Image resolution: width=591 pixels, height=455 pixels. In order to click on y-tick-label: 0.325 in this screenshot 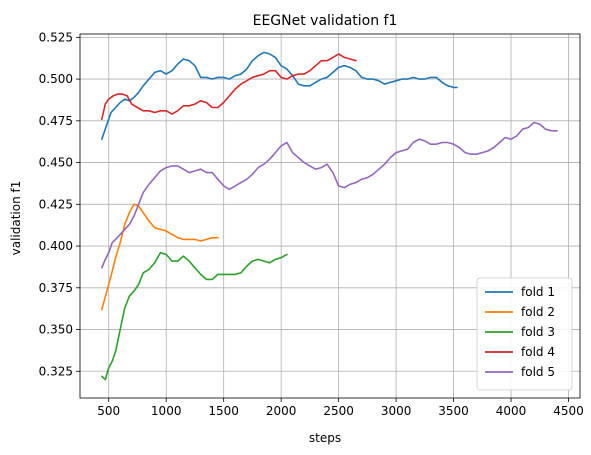, I will do `click(56, 371)`.